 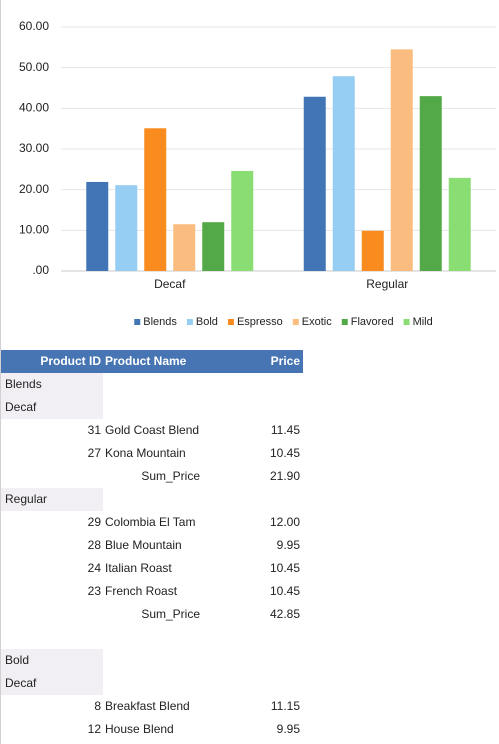 What do you see at coordinates (52, 499) in the screenshot?
I see `subgroup-label: Regular` at bounding box center [52, 499].